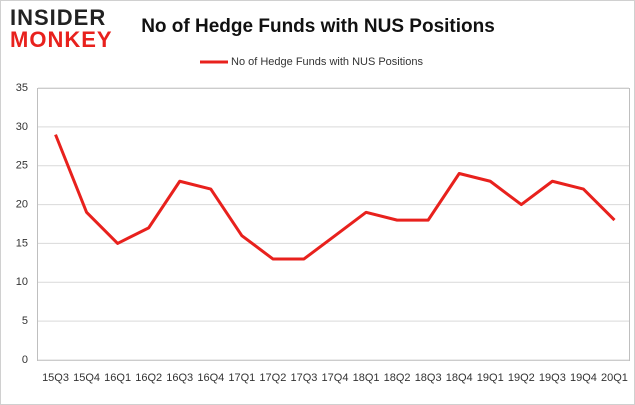 This screenshot has height=405, width=635. I want to click on y-tick-label: 15, so click(22, 243).